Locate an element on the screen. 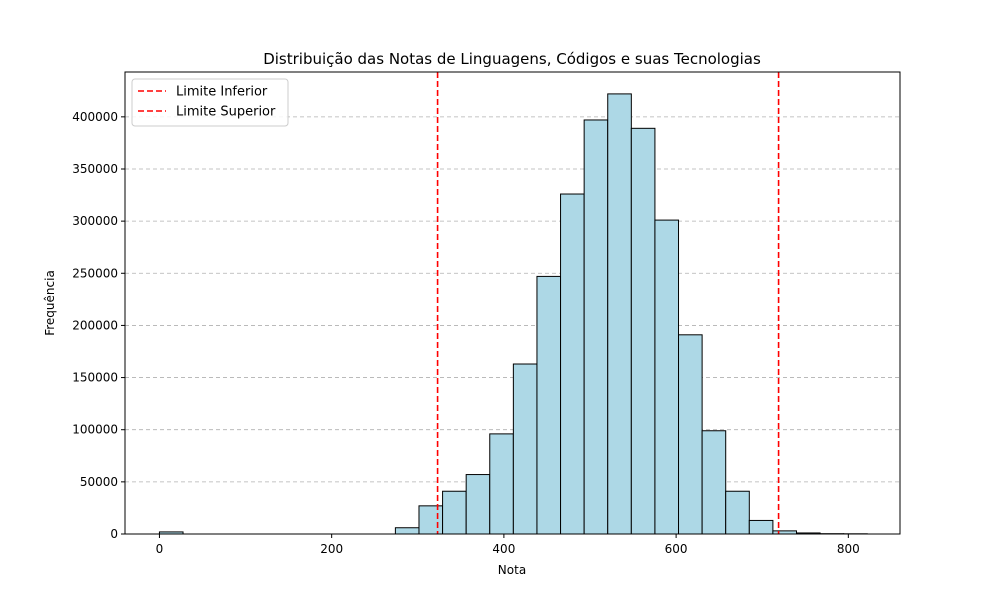 This screenshot has height=600, width=1000. legend-label: Limite Superior is located at coordinates (226, 112).